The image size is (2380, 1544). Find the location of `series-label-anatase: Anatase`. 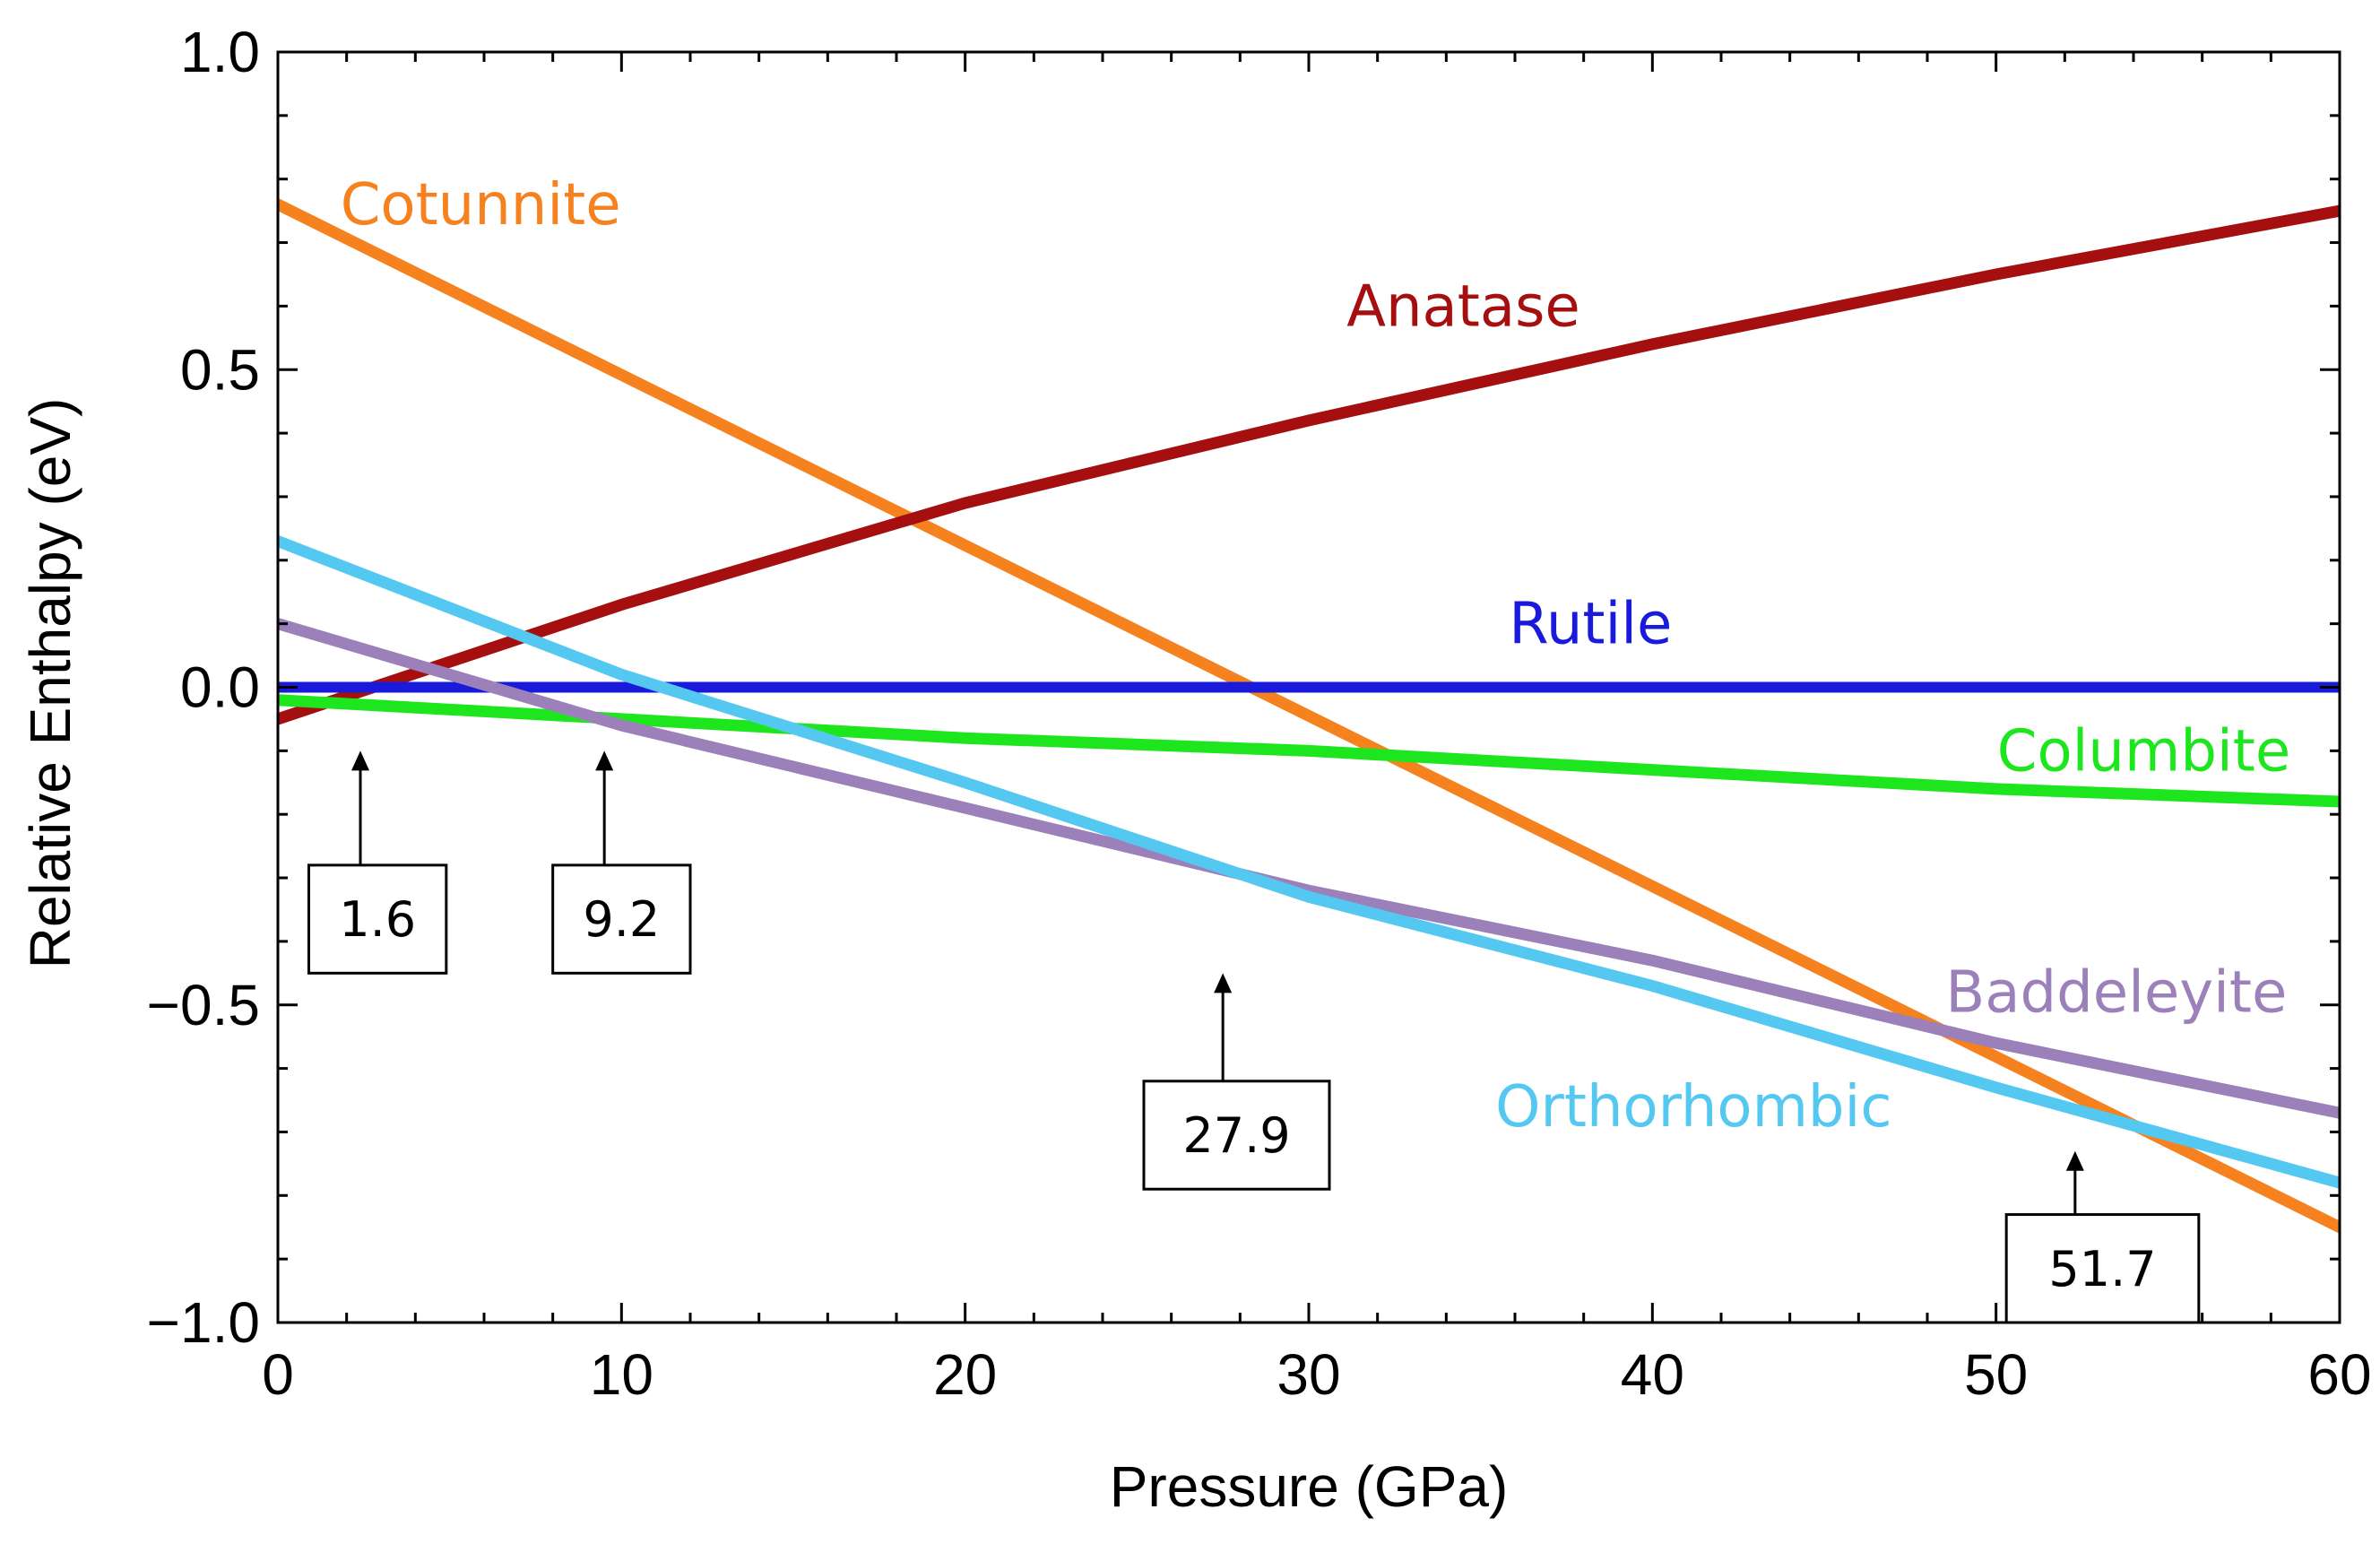

series-label-anatase: Anatase is located at coordinates (1463, 306).